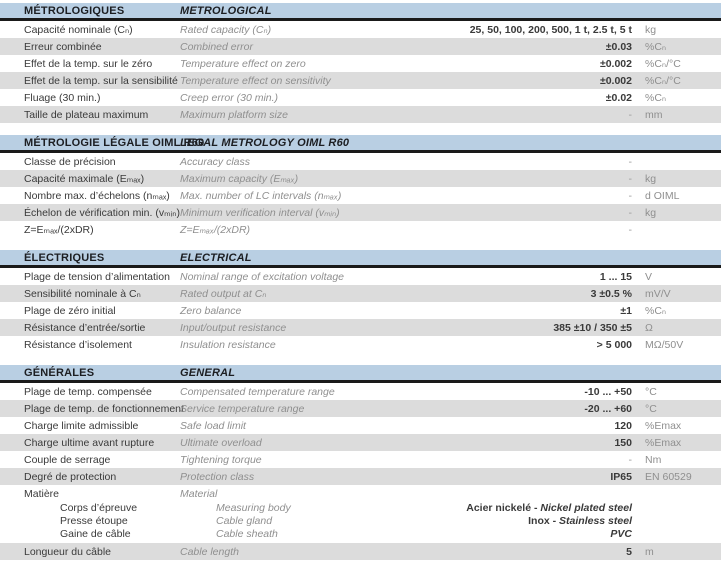  Describe the element at coordinates (656, 97) in the screenshot. I see `row-unit: %Cₙ` at that location.